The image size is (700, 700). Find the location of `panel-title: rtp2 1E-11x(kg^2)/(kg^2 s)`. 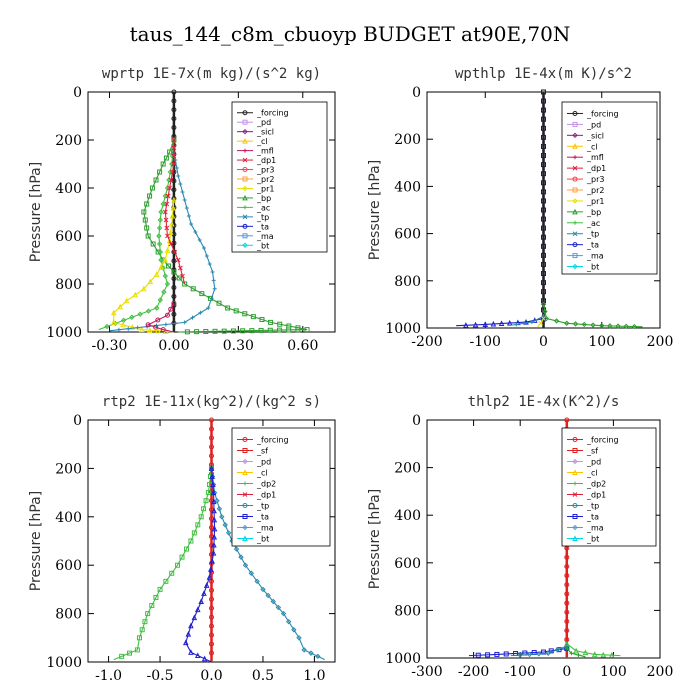

panel-title: rtp2 1E-11x(kg^2)/(kg^2 s) is located at coordinates (211, 402).